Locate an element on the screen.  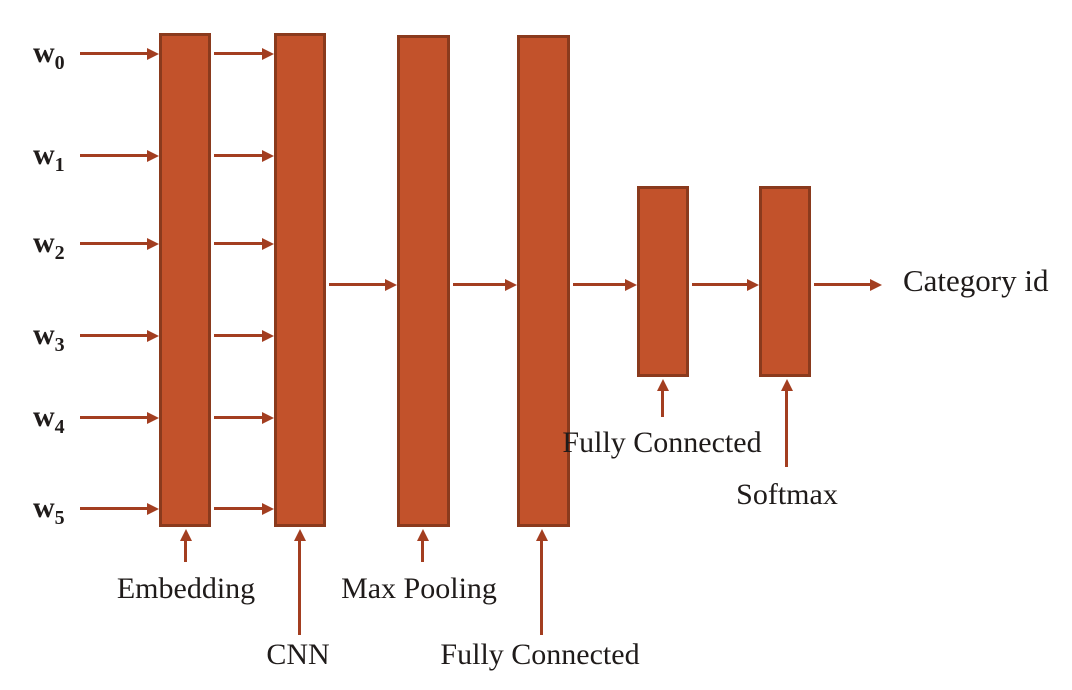
cnn-to-maxpool-arrow is located at coordinates (357, 284).